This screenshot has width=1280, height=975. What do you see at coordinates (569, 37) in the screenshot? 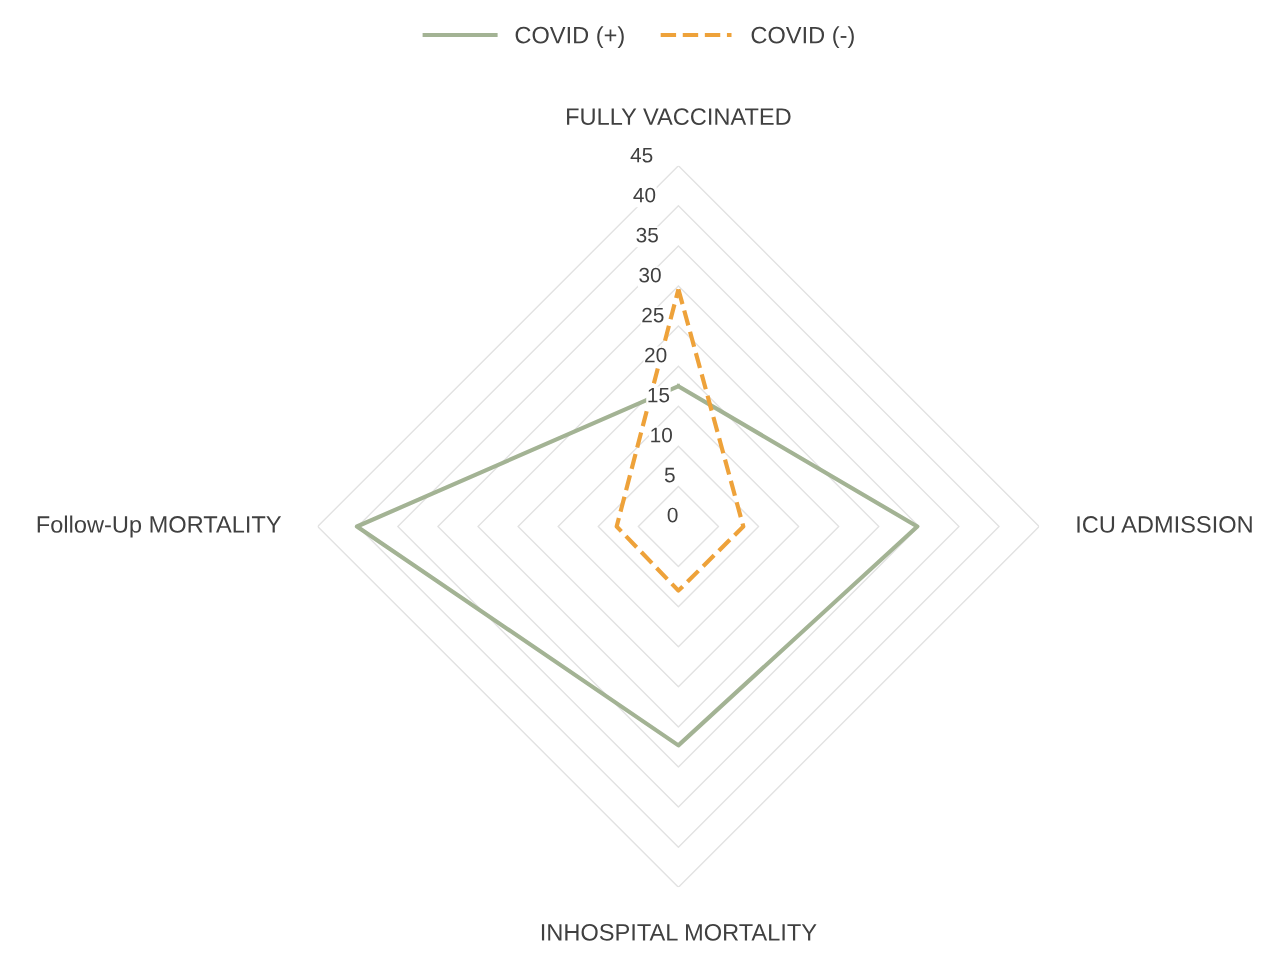
I see `legend-label: COVID (+)` at bounding box center [569, 37].